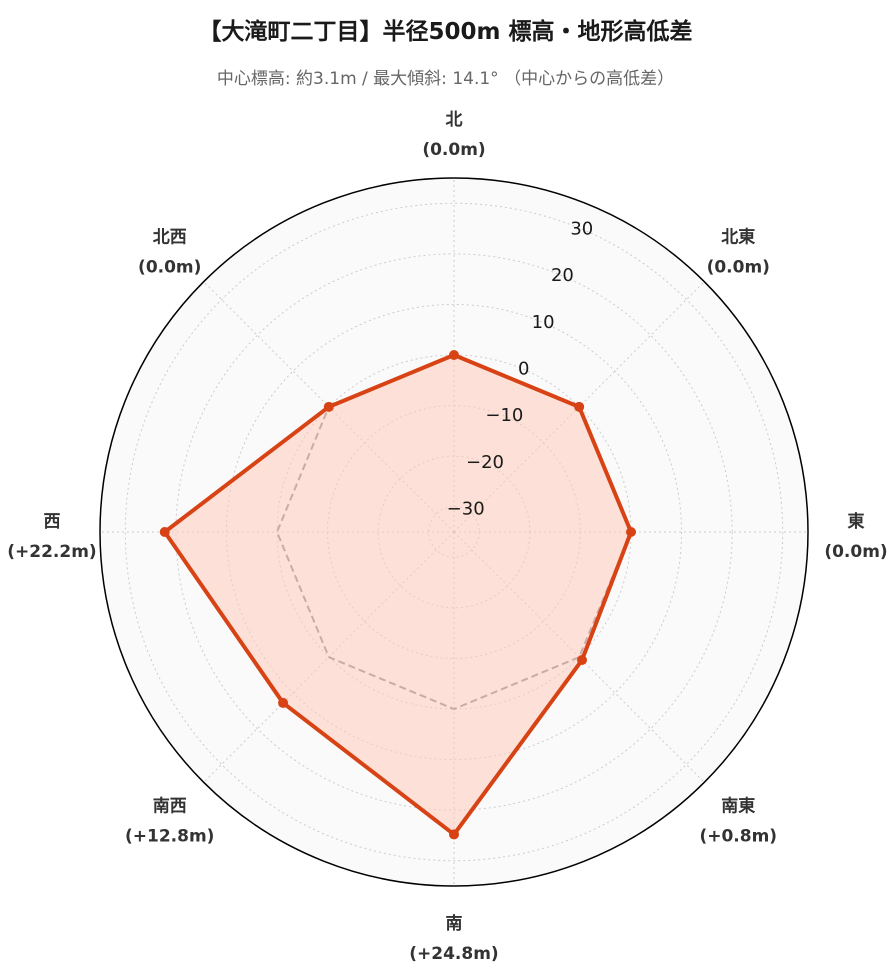  What do you see at coordinates (169, 836) in the screenshot?
I see `direction-value-label: (+12.8m)` at bounding box center [169, 836].